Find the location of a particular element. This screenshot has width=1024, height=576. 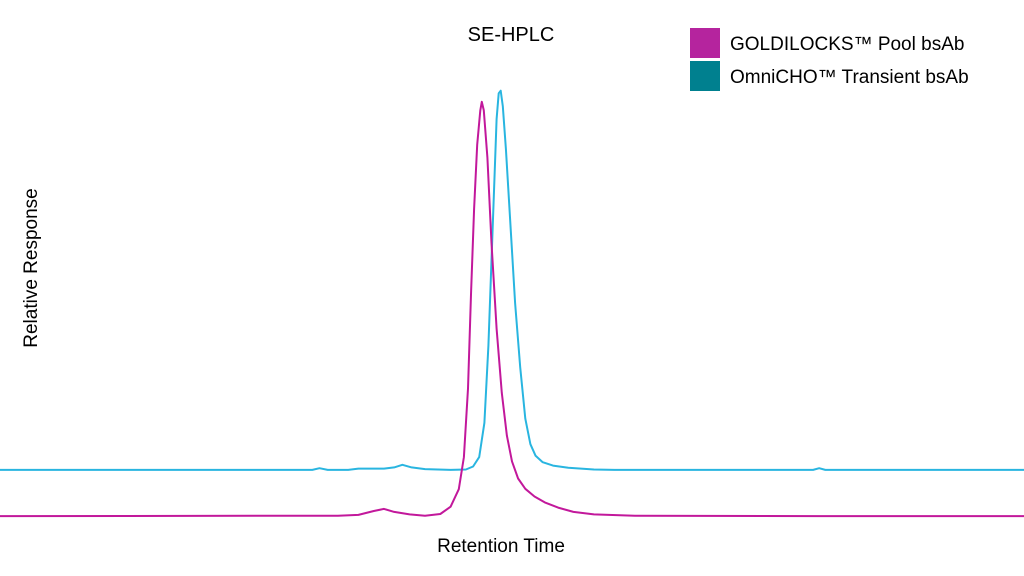

chart-title: SE-HPLC is located at coordinates (511, 35).